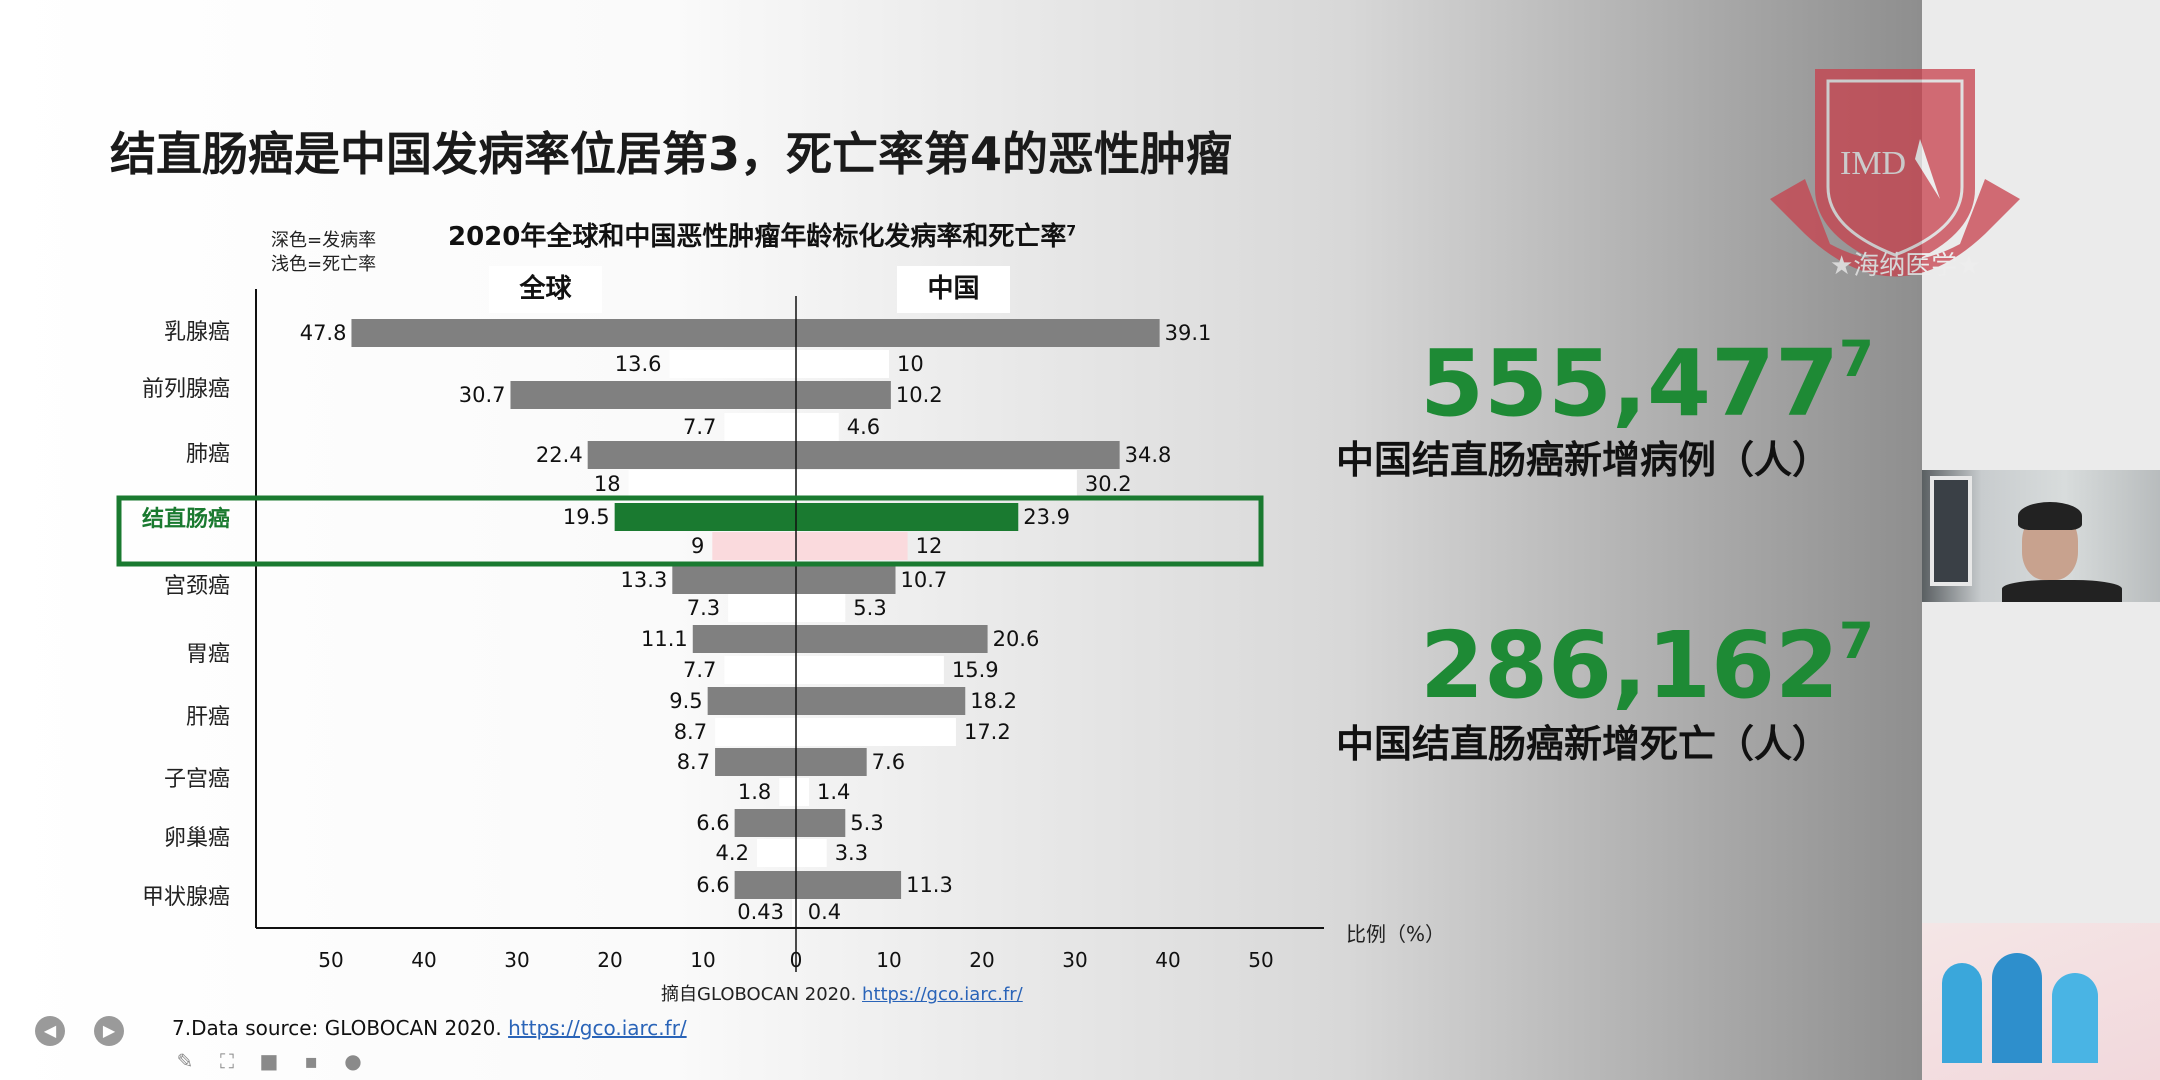 The width and height of the screenshot is (2160, 1080). What do you see at coordinates (50, 1031) in the screenshot?
I see `prev-slide-button: ◀` at bounding box center [50, 1031].